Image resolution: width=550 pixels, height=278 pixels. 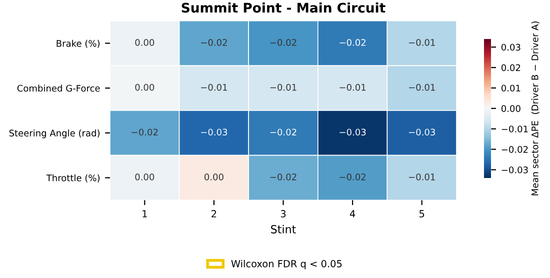 What do you see at coordinates (510, 68) in the screenshot?
I see `color-bar-label: 0.02` at bounding box center [510, 68].